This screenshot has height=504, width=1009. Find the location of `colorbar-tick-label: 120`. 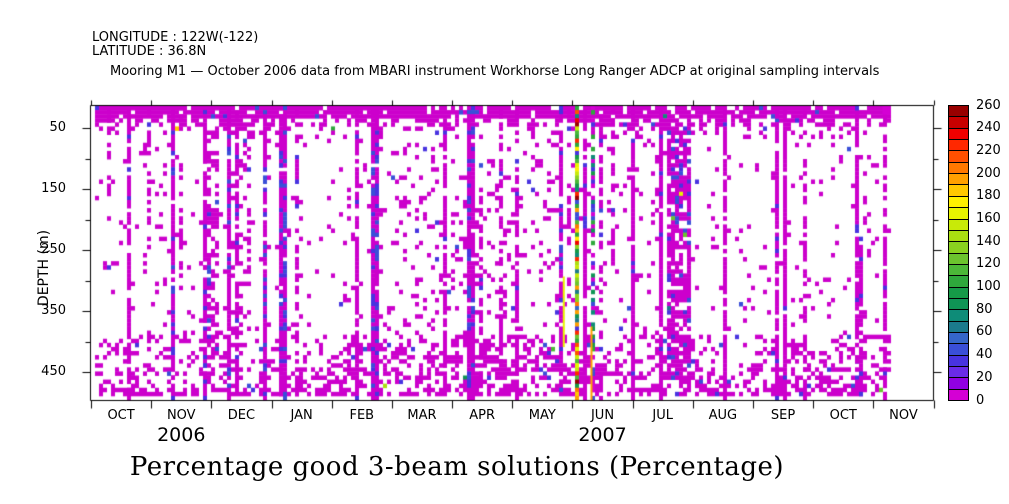

colorbar-tick-label: 120 is located at coordinates (988, 264).